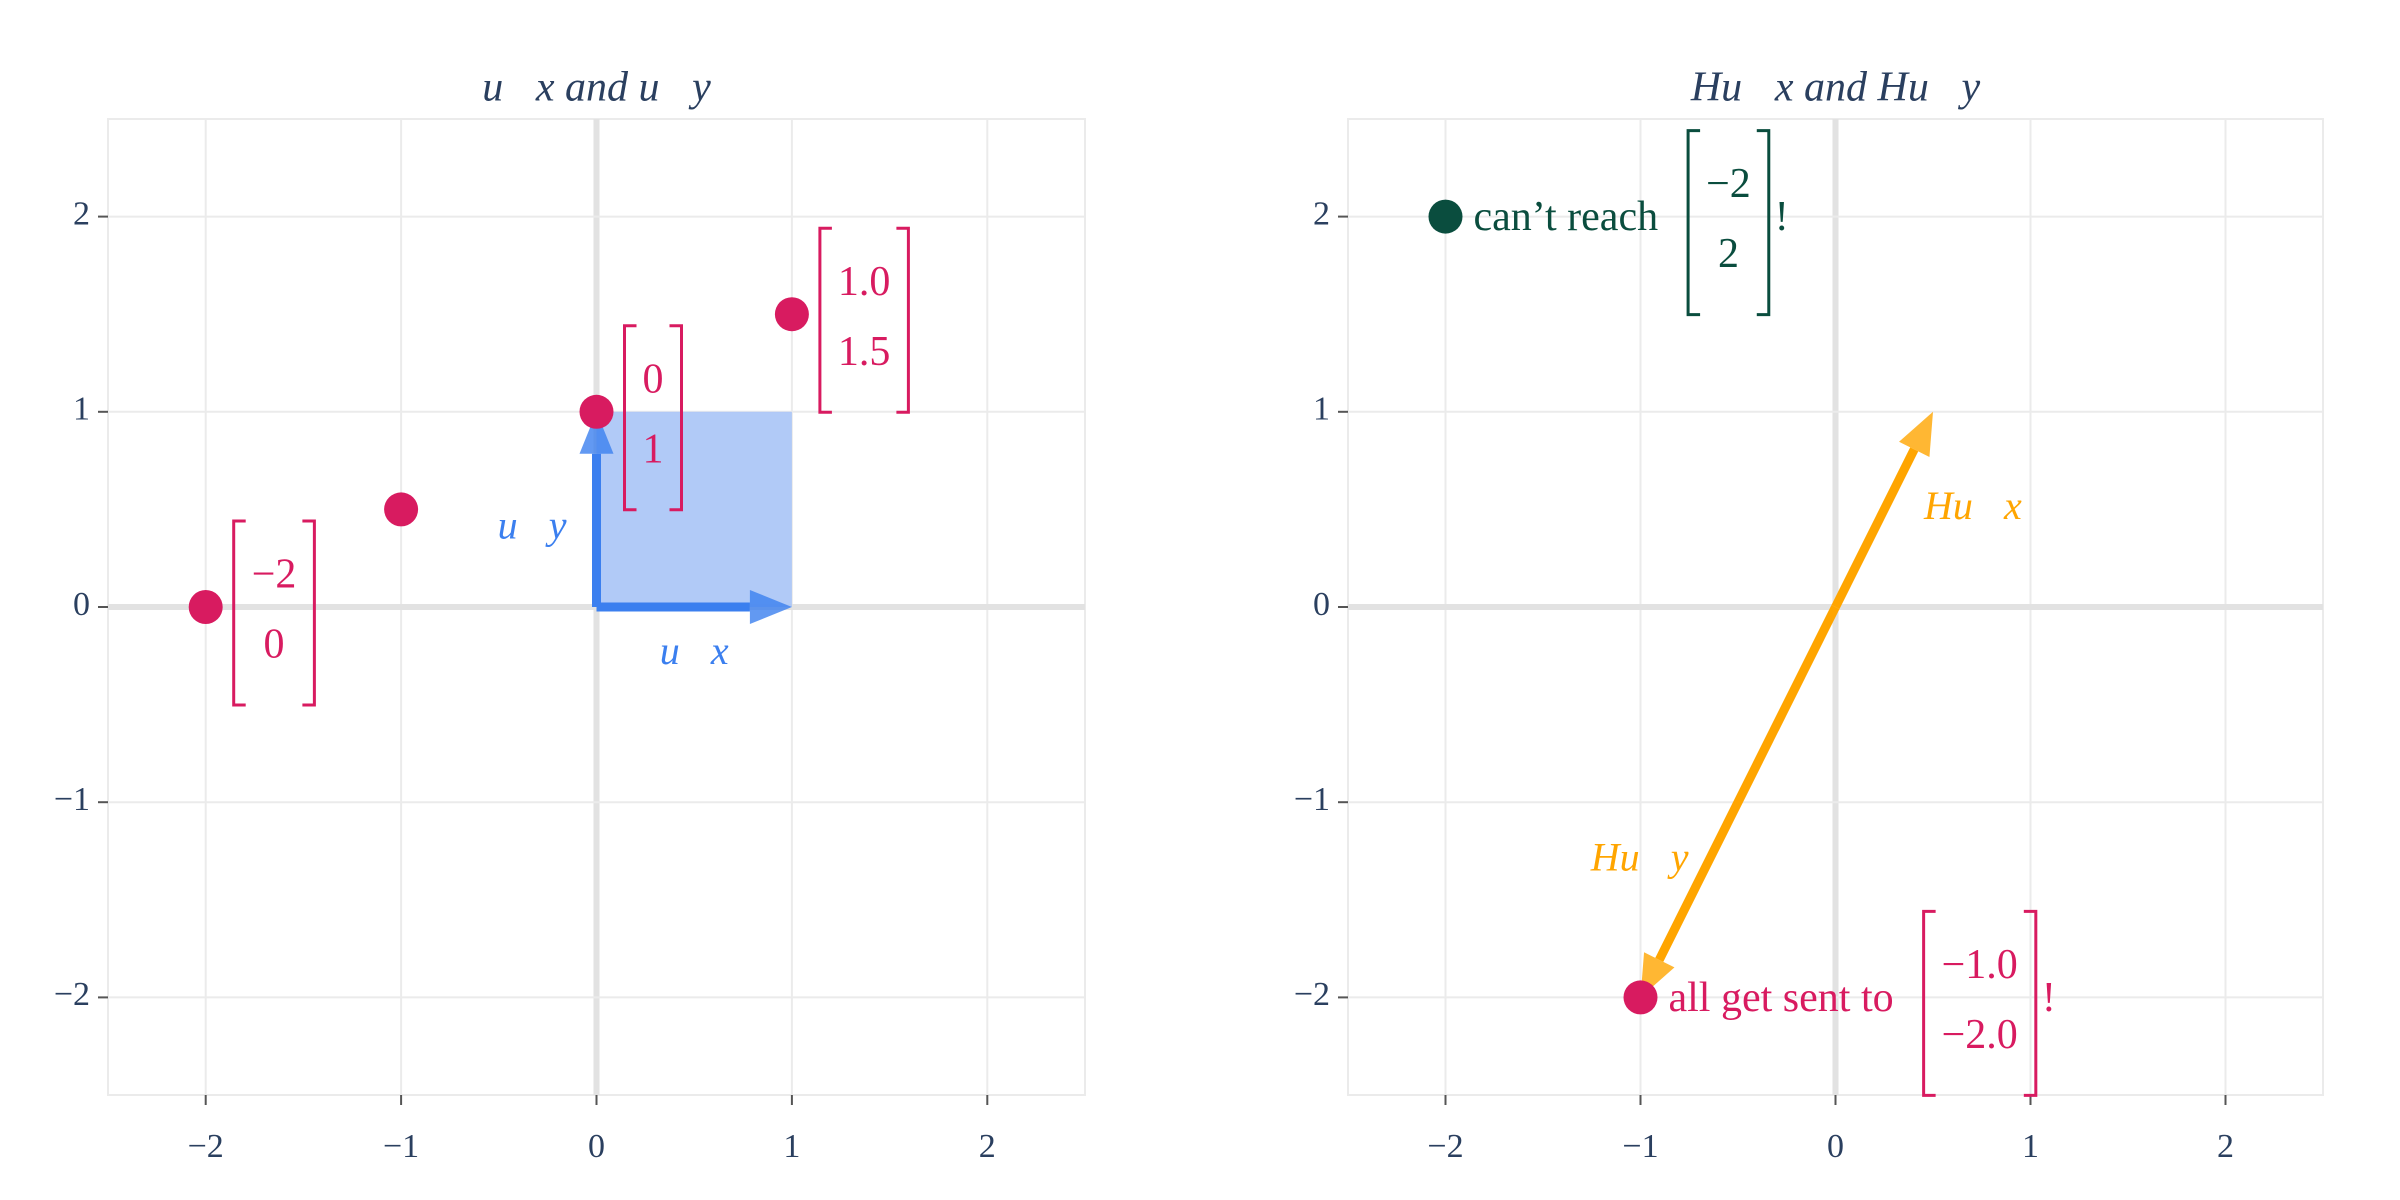 Image resolution: width=2400 pixels, height=1200 pixels. I want to click on matrix-entry: 1.5, so click(864, 352).